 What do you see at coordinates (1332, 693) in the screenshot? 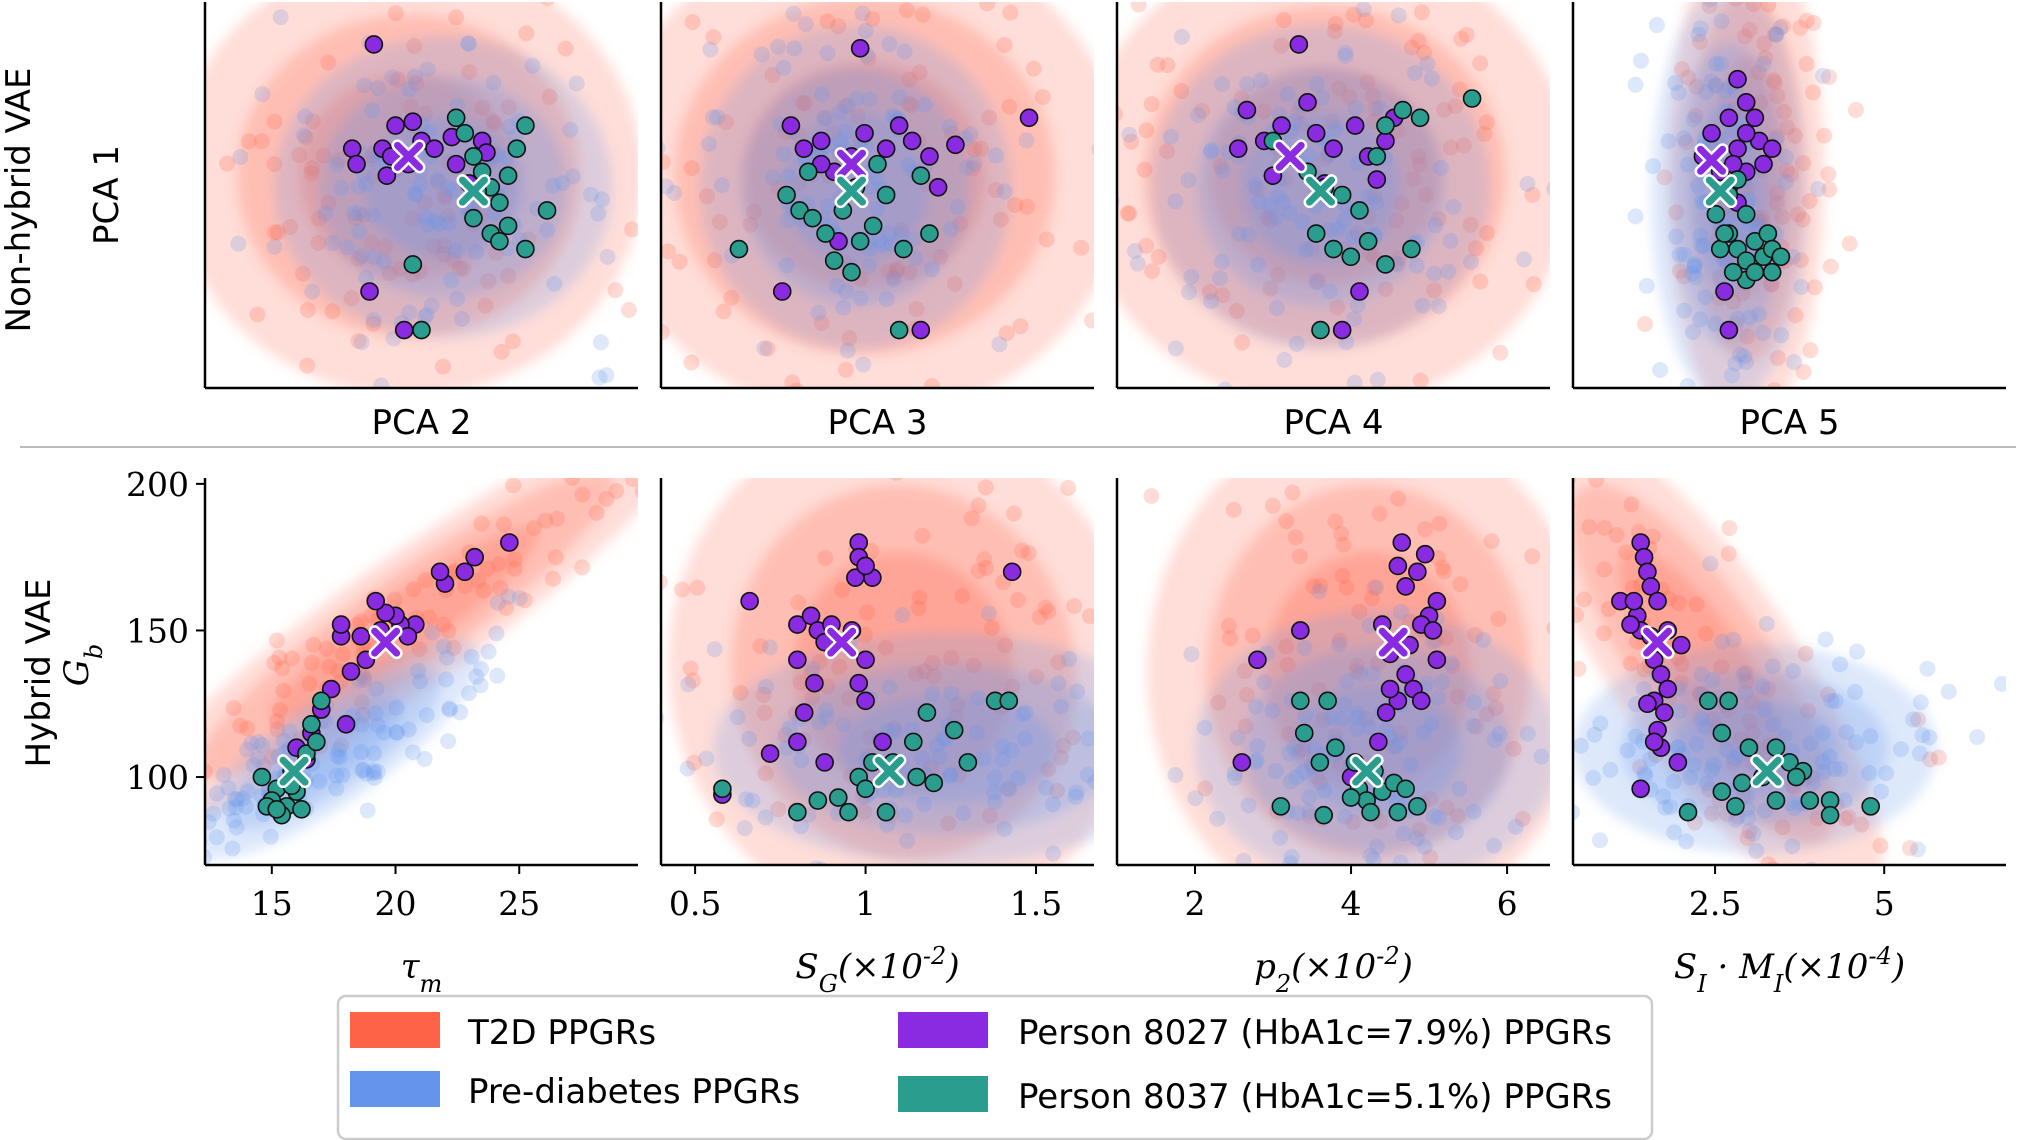
I see `panel-7: 2 4 6 p2(×10-2)` at bounding box center [1332, 693].